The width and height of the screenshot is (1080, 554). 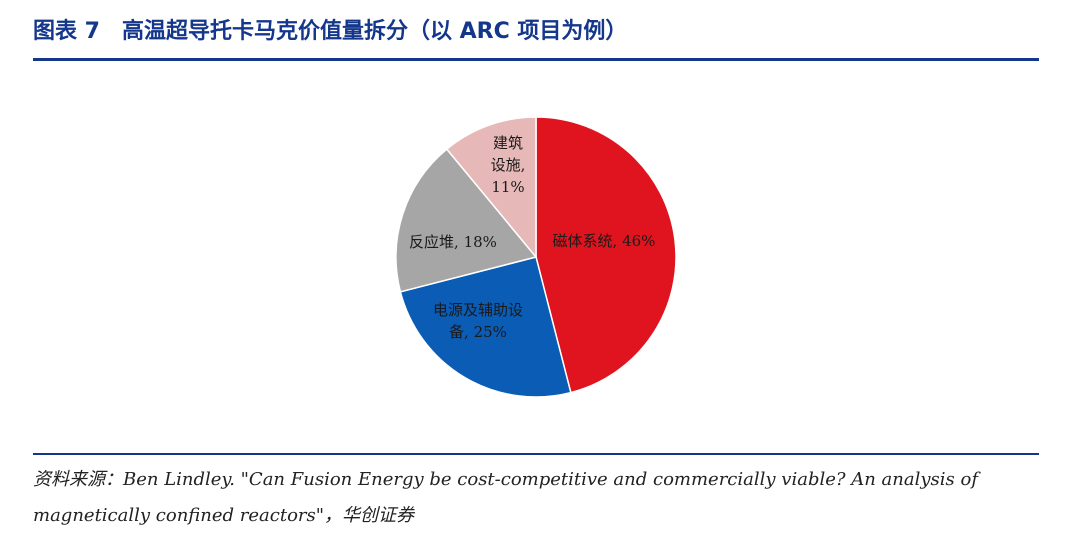 I want to click on slice-label-line: 电源及辅助设, so click(x=478, y=310).